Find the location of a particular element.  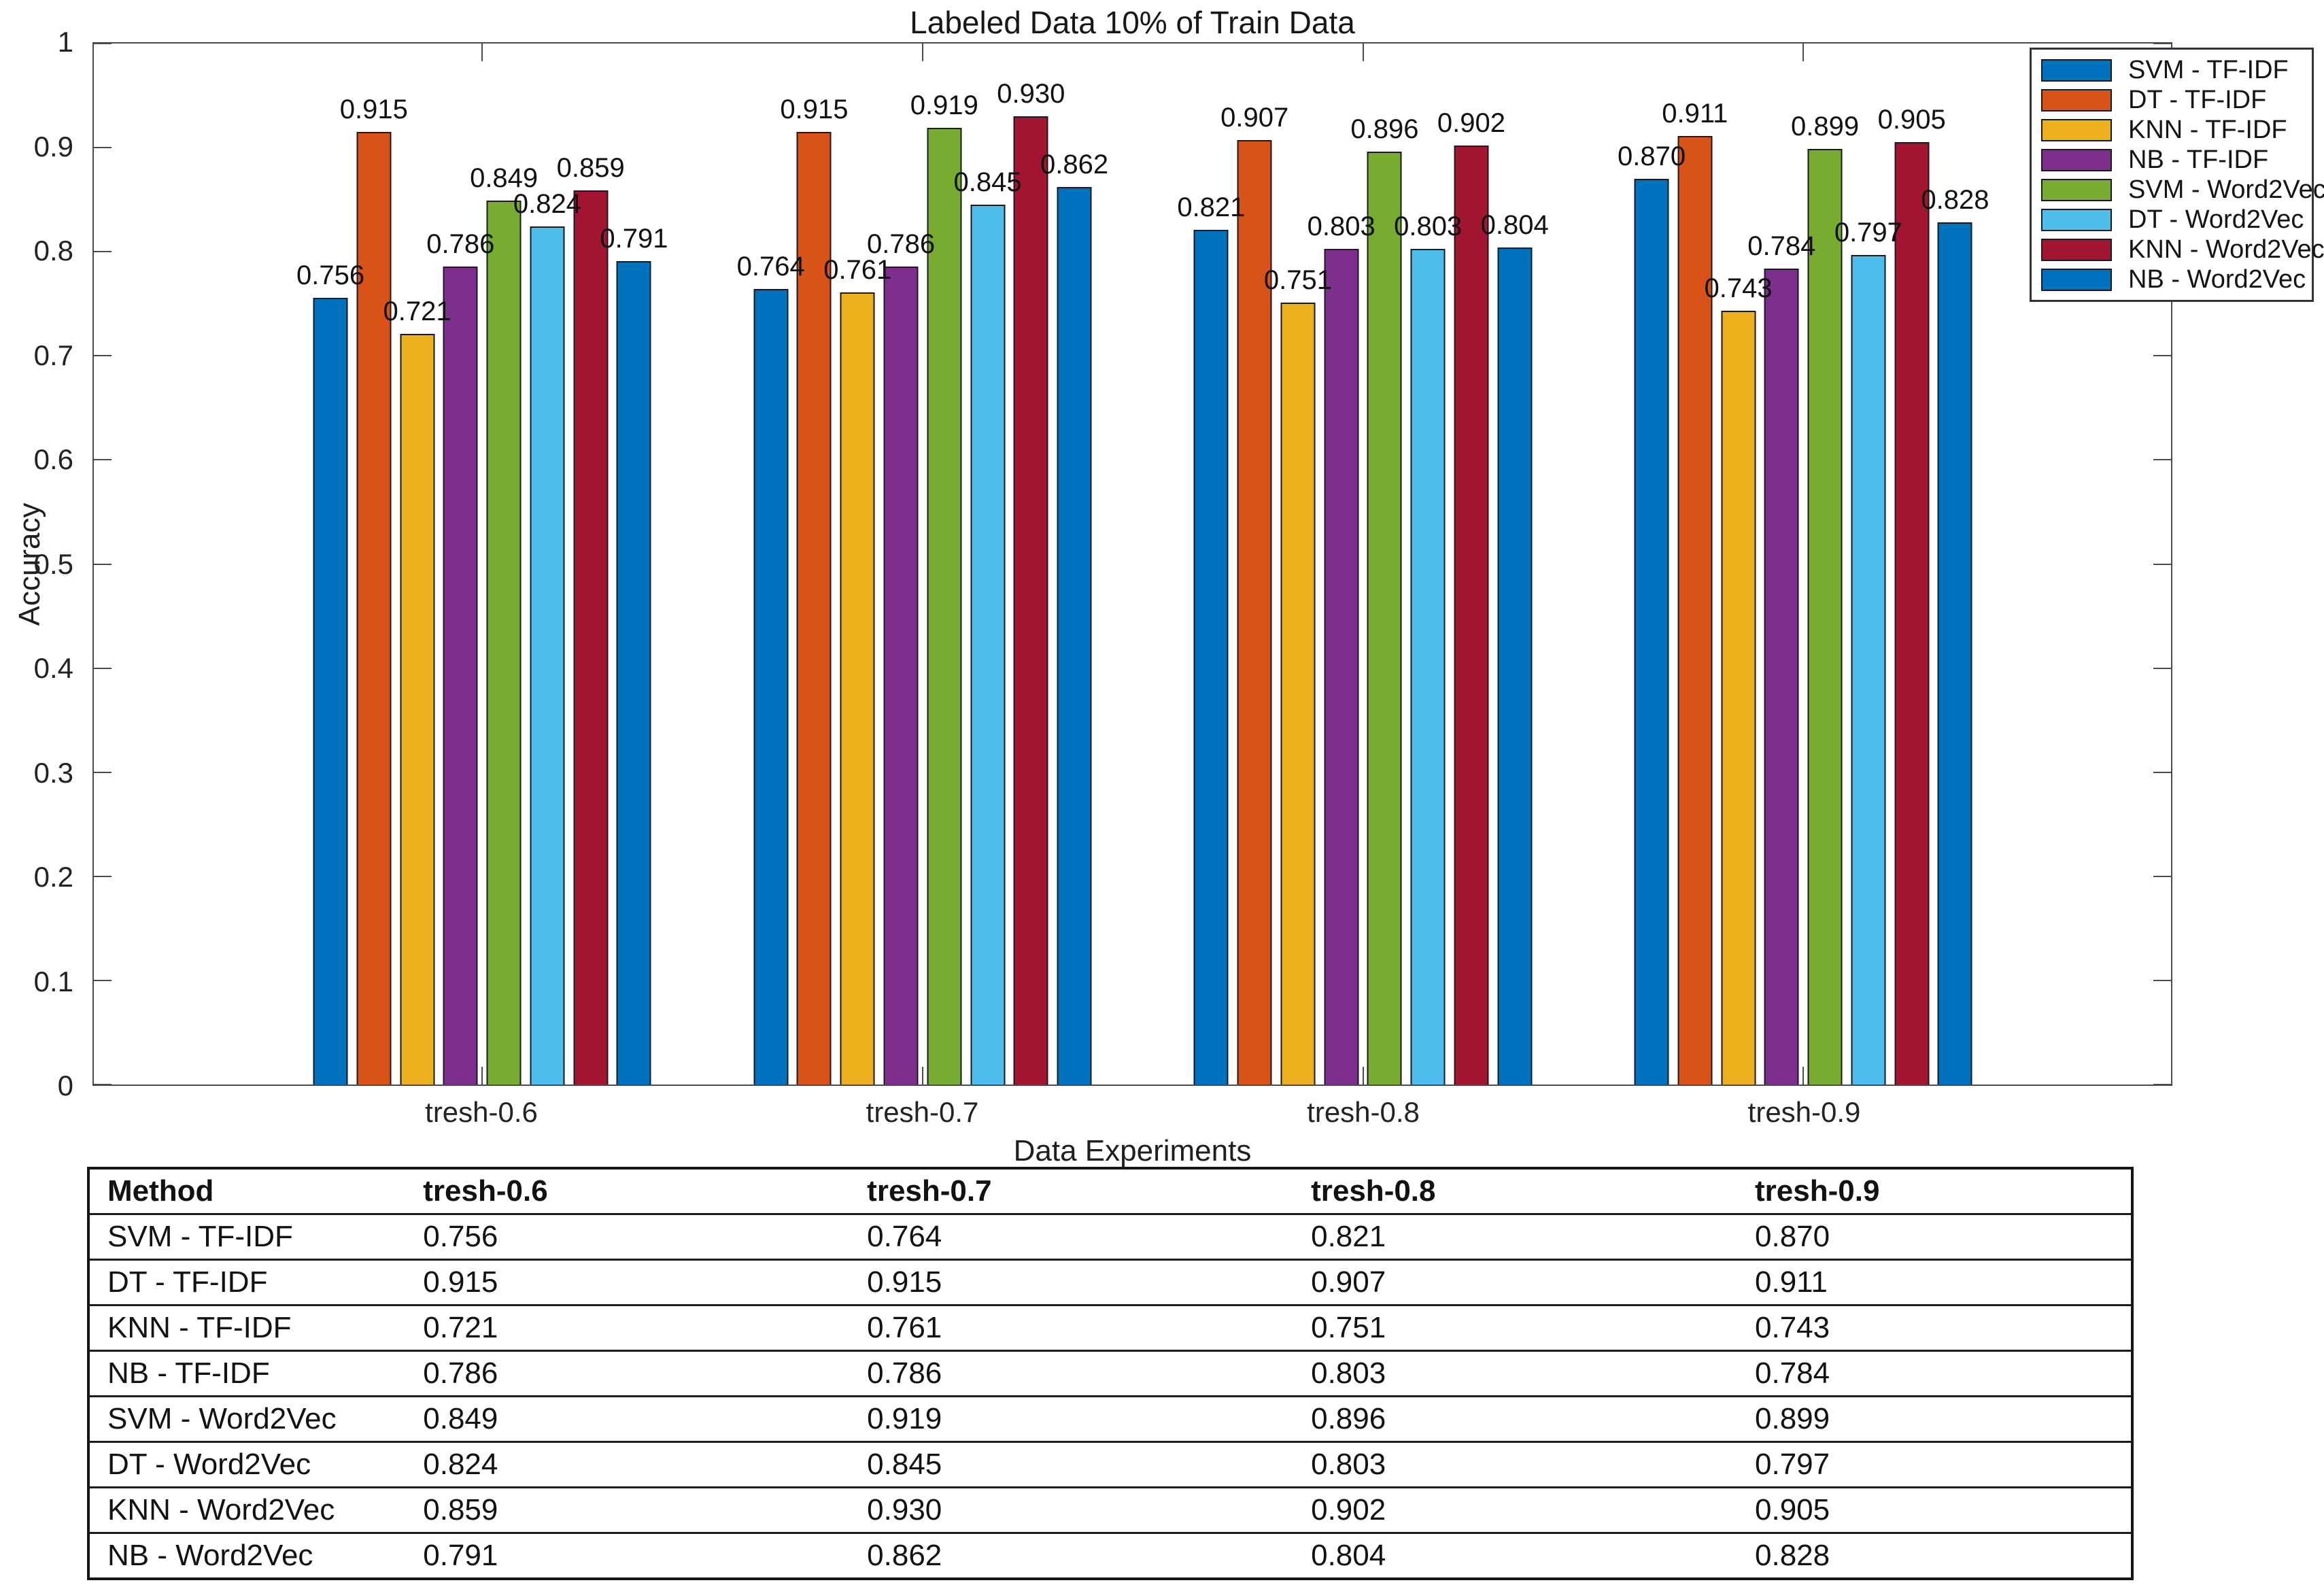

bar-slot: 0.803 is located at coordinates (1428, 564).